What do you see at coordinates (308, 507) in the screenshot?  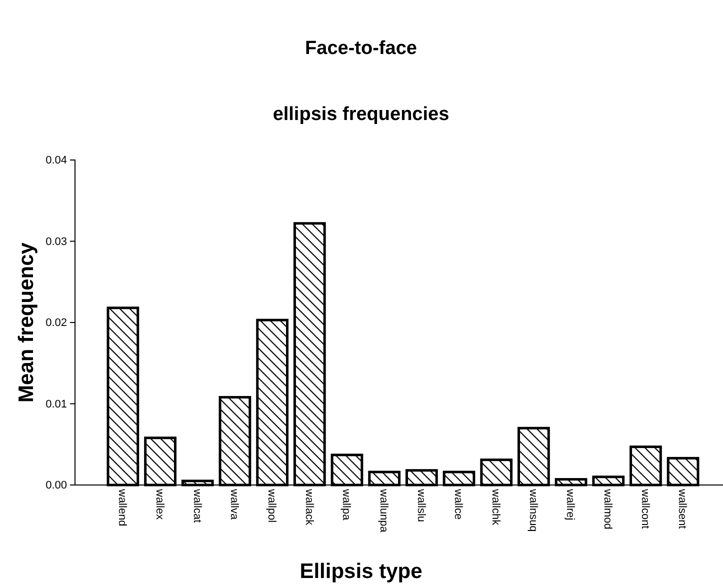 I see `x-tick-label: wallack` at bounding box center [308, 507].